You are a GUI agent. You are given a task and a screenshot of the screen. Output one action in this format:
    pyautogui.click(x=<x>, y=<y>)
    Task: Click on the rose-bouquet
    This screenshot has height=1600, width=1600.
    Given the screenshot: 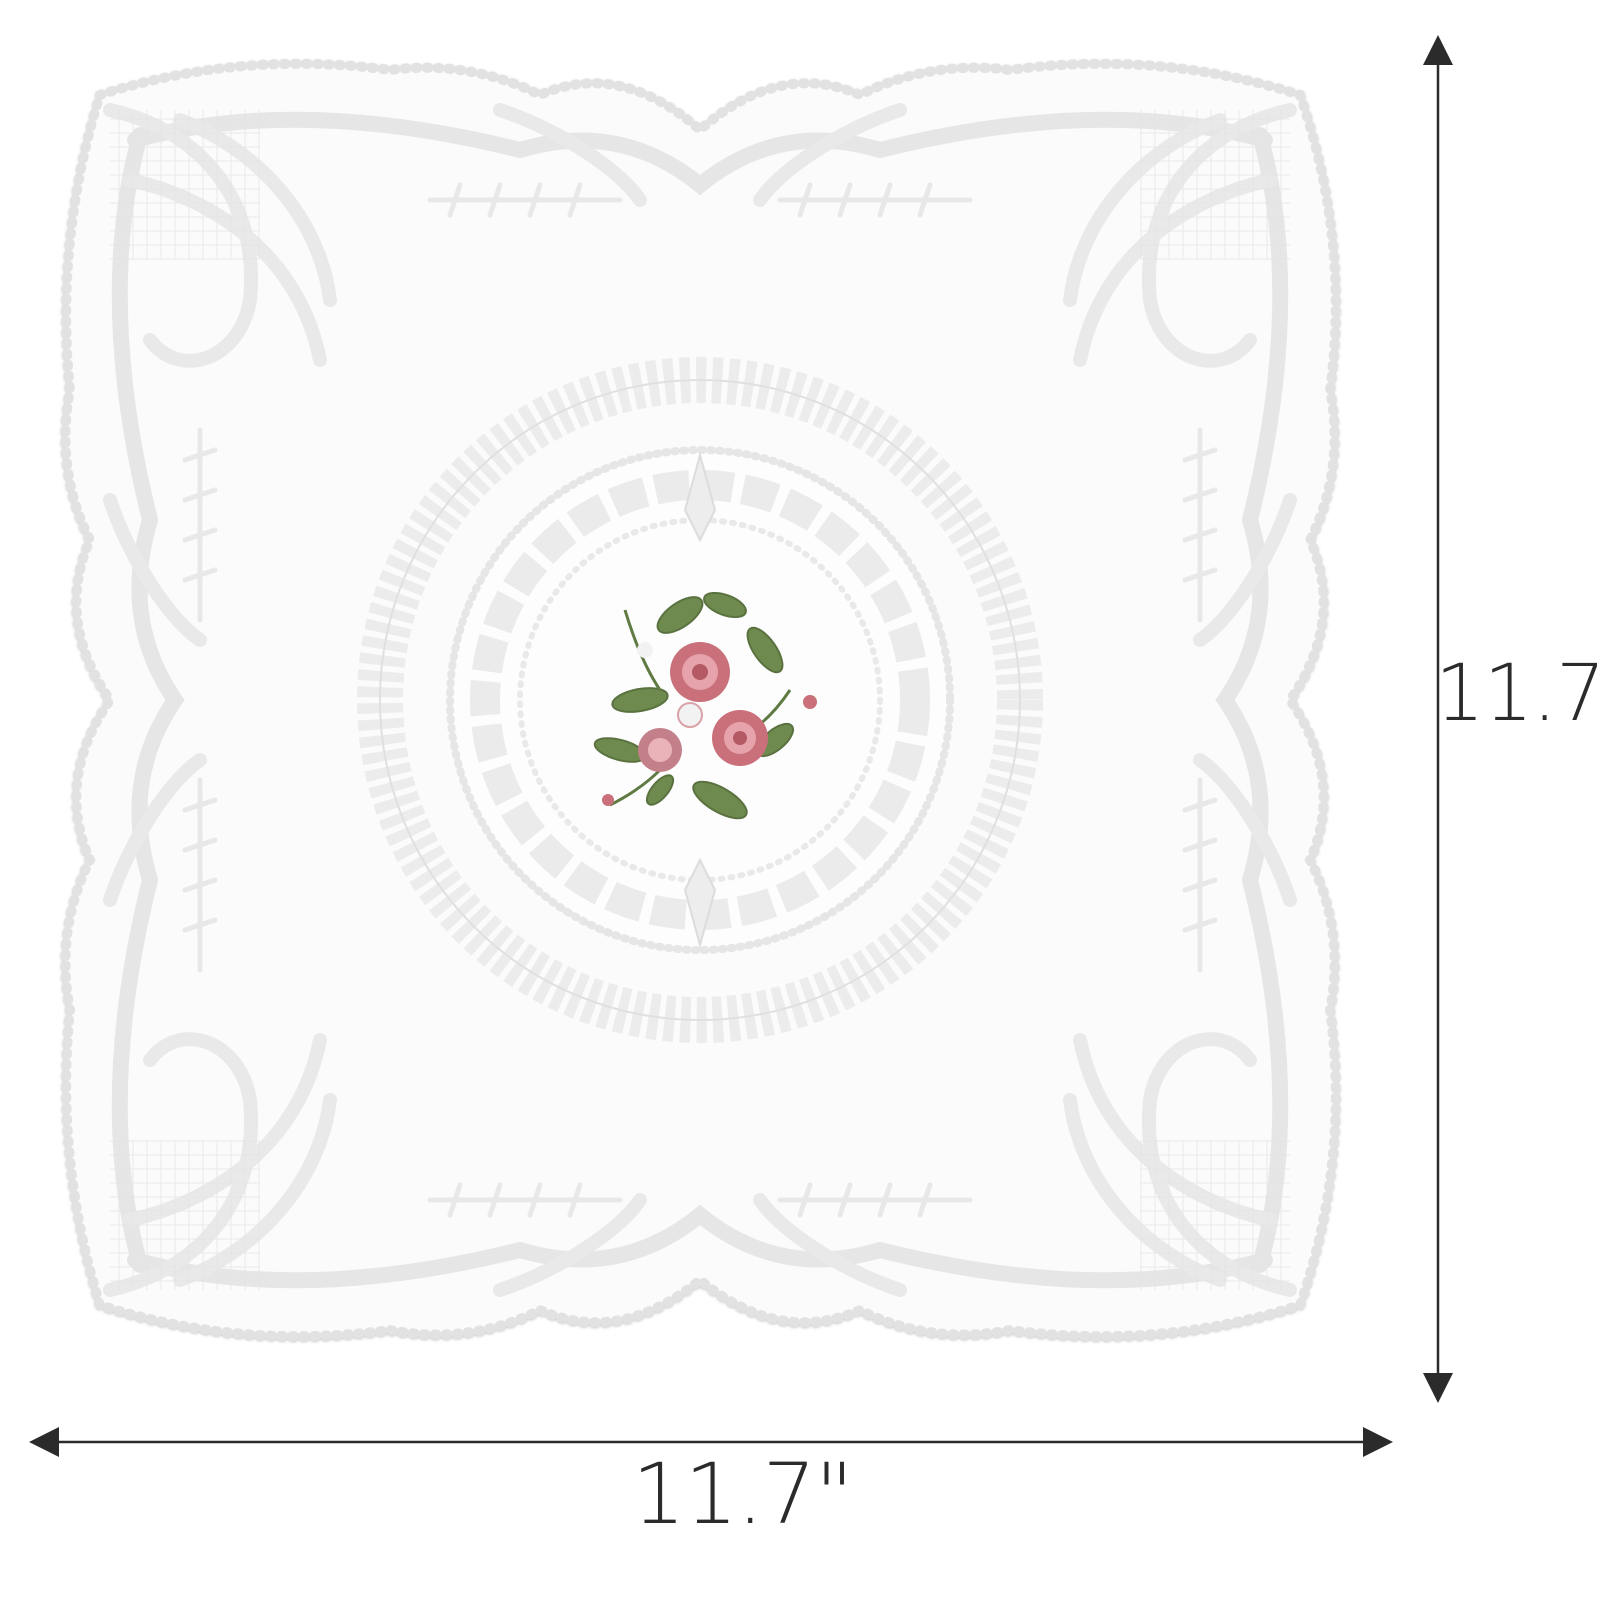 What is the action you would take?
    pyautogui.click(x=705, y=705)
    